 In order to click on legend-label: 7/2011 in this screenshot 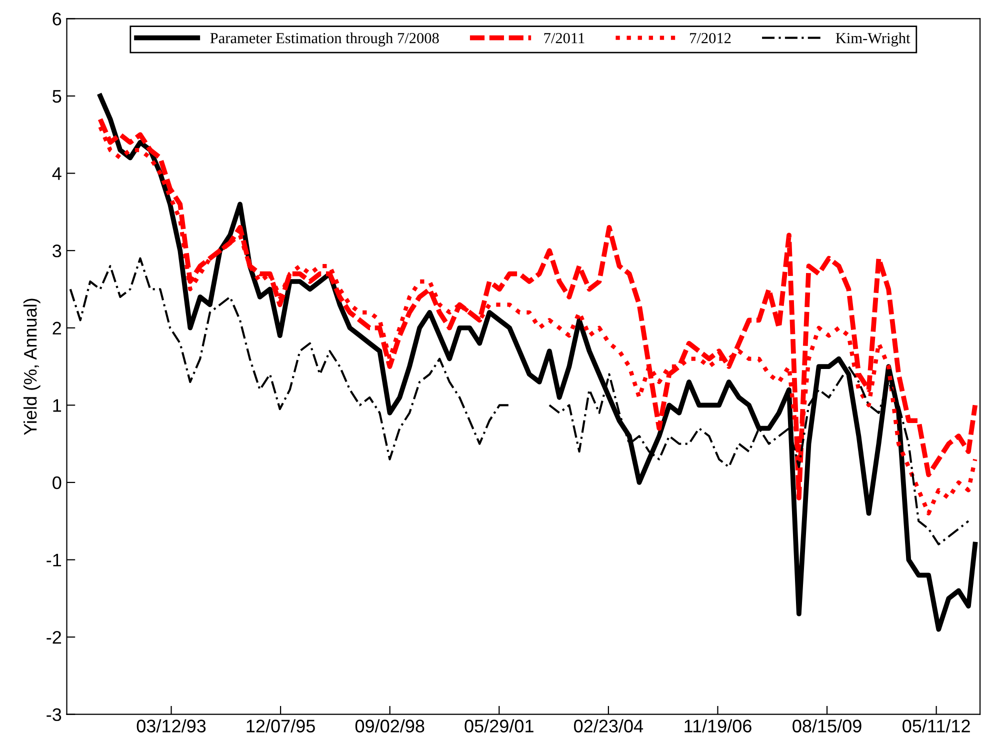, I will do `click(564, 38)`.